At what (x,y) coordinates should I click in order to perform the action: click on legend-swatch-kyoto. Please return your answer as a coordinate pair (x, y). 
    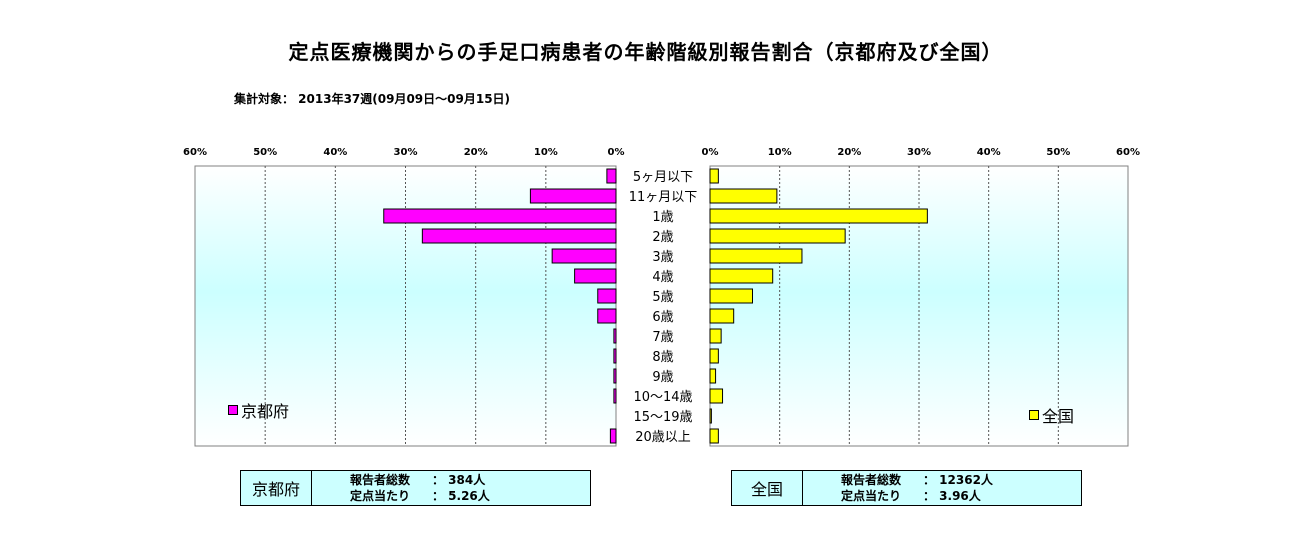
    Looking at the image, I should click on (233, 410).